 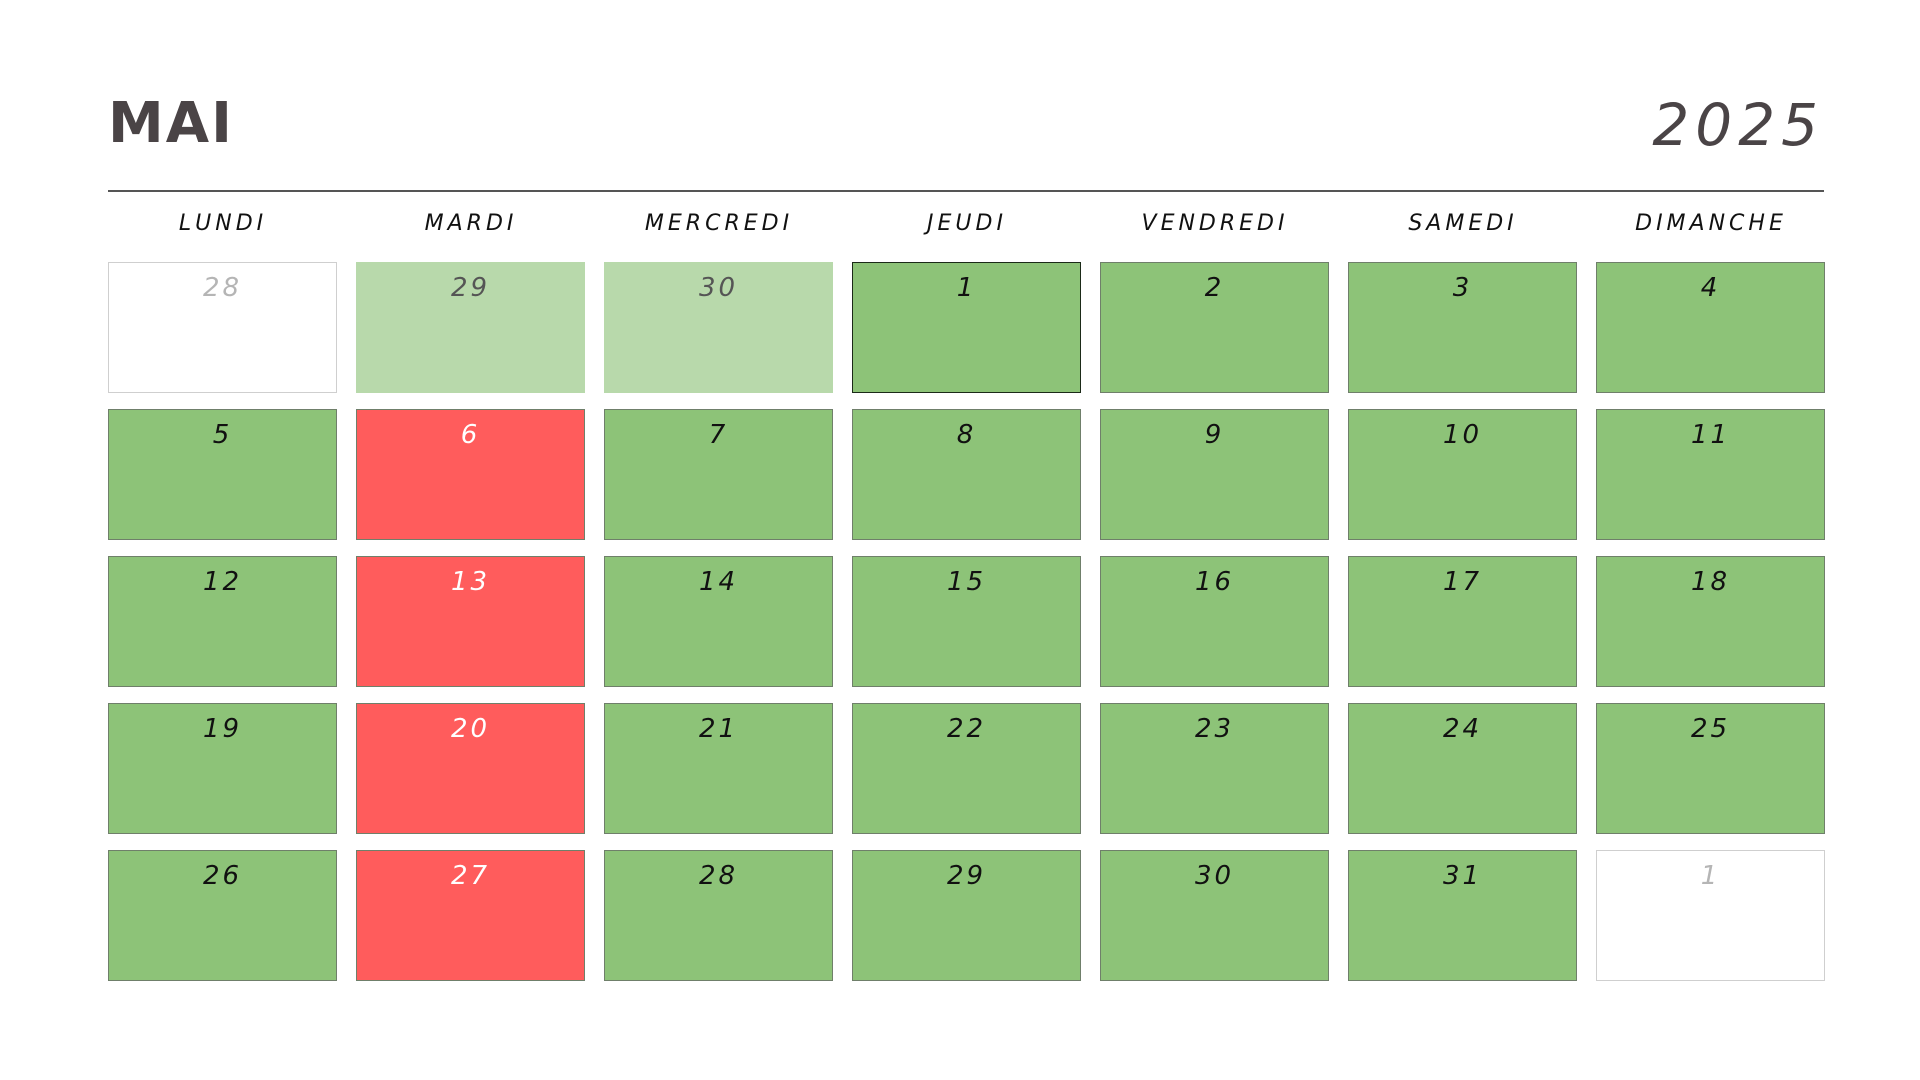 I want to click on day-number: 12, so click(x=222, y=582).